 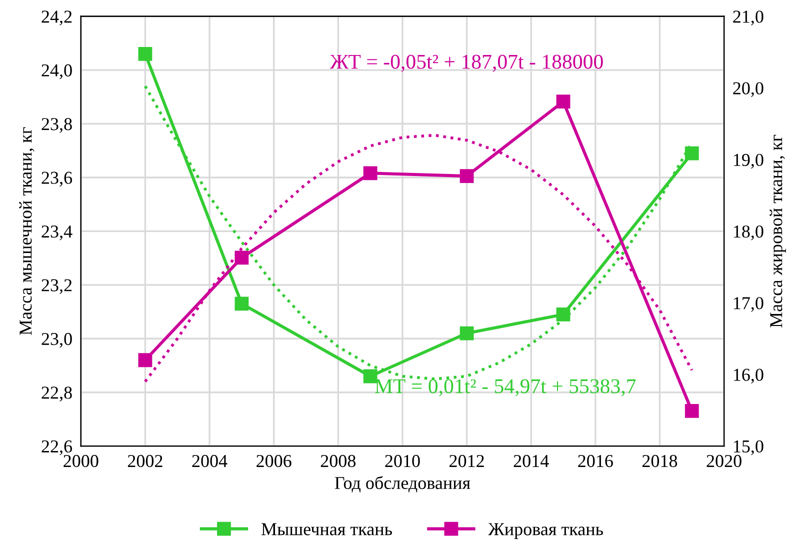 I want to click on x-tick-label: 2010, so click(x=402, y=461).